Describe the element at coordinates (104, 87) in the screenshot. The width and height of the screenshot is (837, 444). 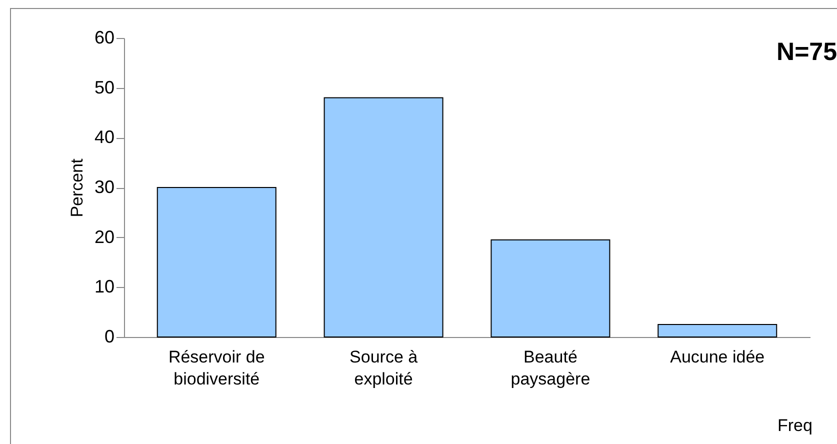
I see `y-tick-label: 50` at that location.